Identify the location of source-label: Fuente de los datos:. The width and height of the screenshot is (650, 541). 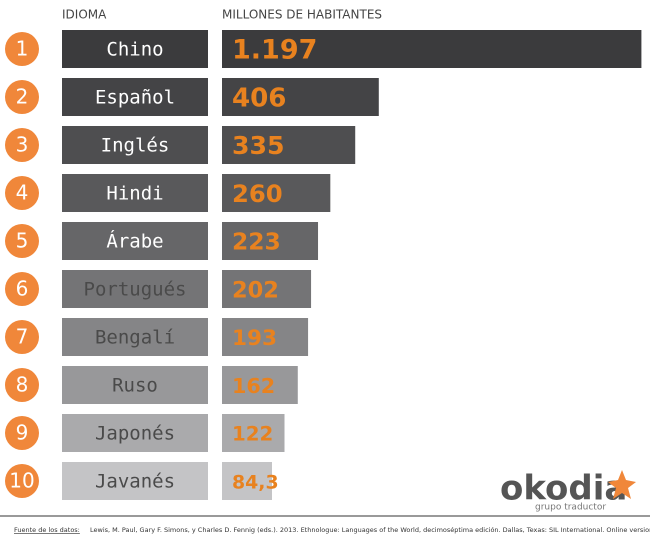
(47, 530).